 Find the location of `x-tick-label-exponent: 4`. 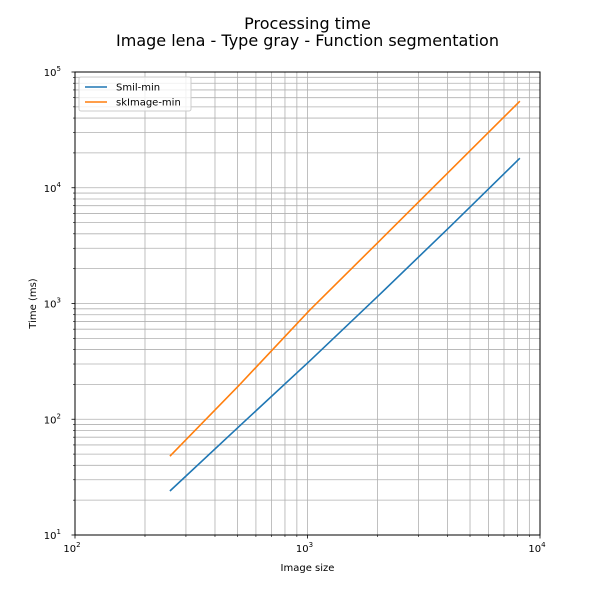

x-tick-label-exponent: 4 is located at coordinates (543, 545).